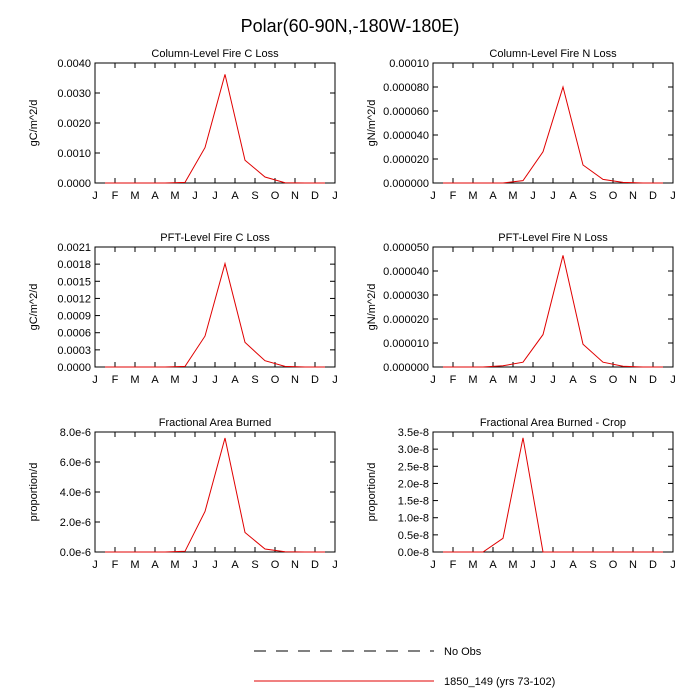 The width and height of the screenshot is (700, 700). I want to click on y-tick-label: 1.5e-8, so click(413, 502).